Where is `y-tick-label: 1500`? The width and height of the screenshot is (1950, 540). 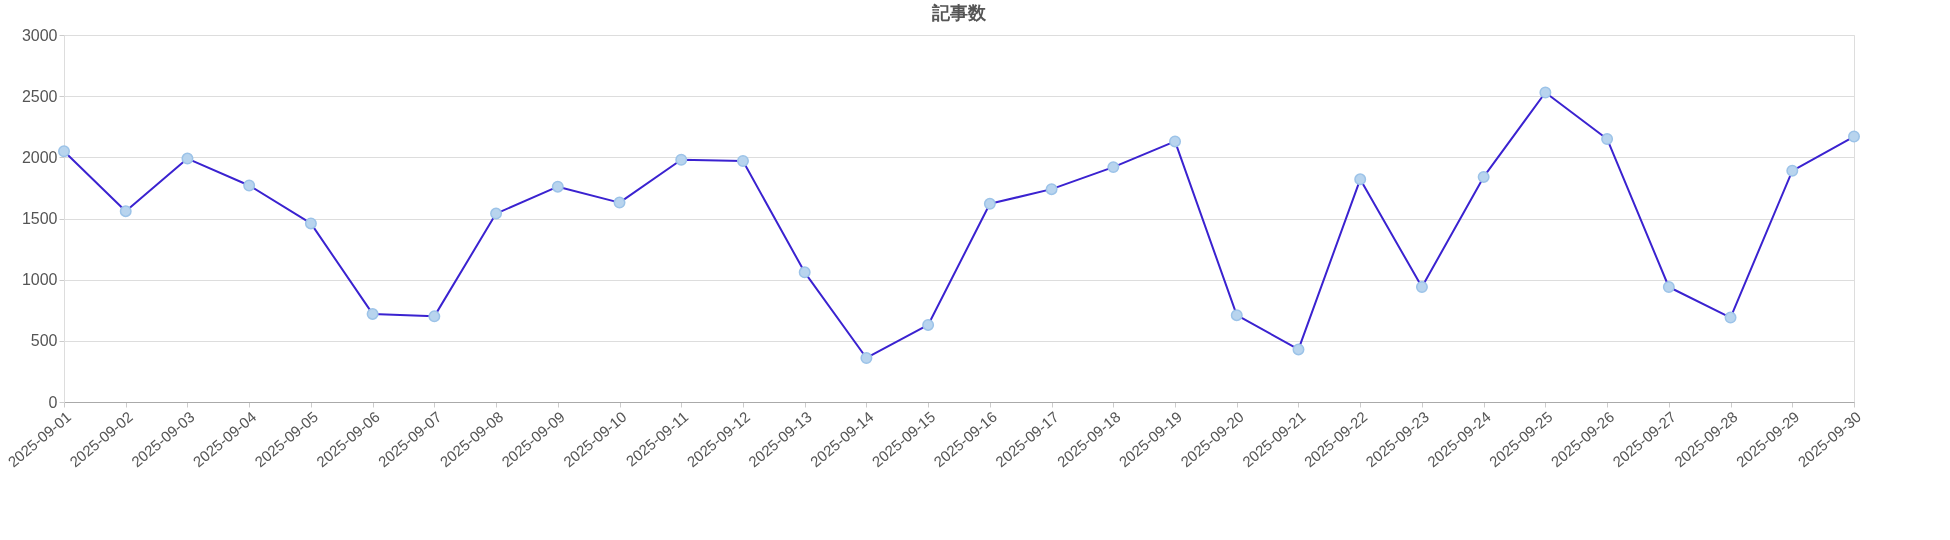 y-tick-label: 1500 is located at coordinates (39, 218).